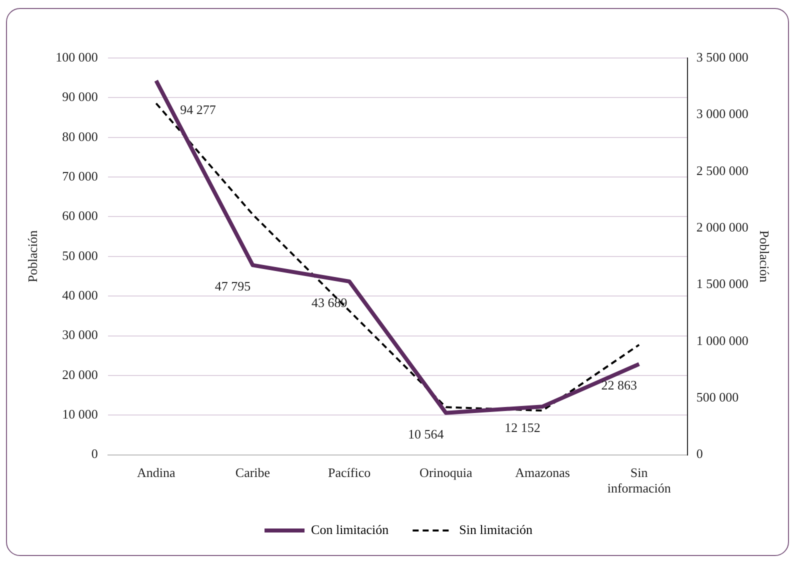  Describe the element at coordinates (94, 454) in the screenshot. I see `y-tick-label: 0` at that location.